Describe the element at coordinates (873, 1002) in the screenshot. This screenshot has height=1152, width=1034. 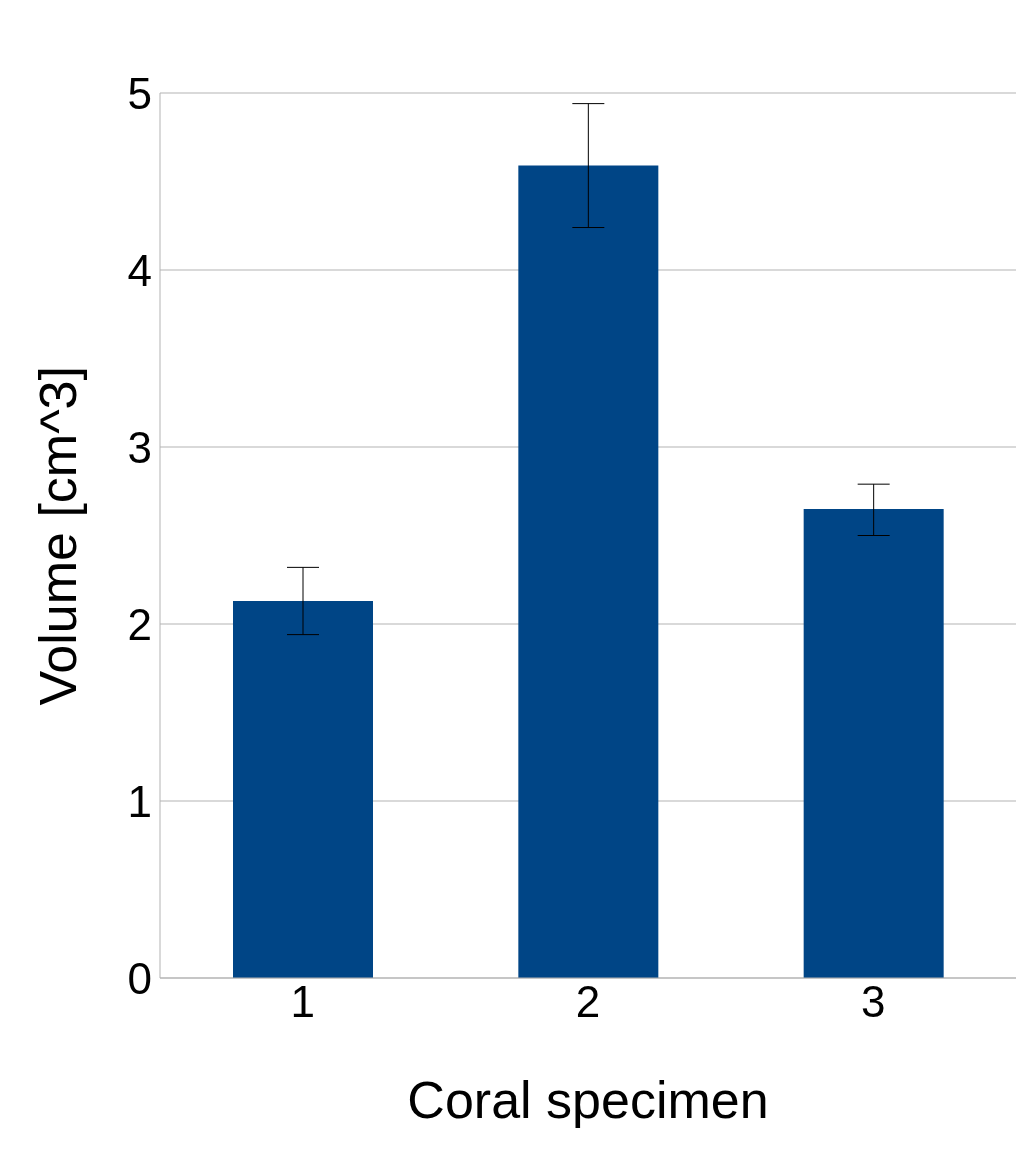
I see `x-tick-label: 3` at that location.